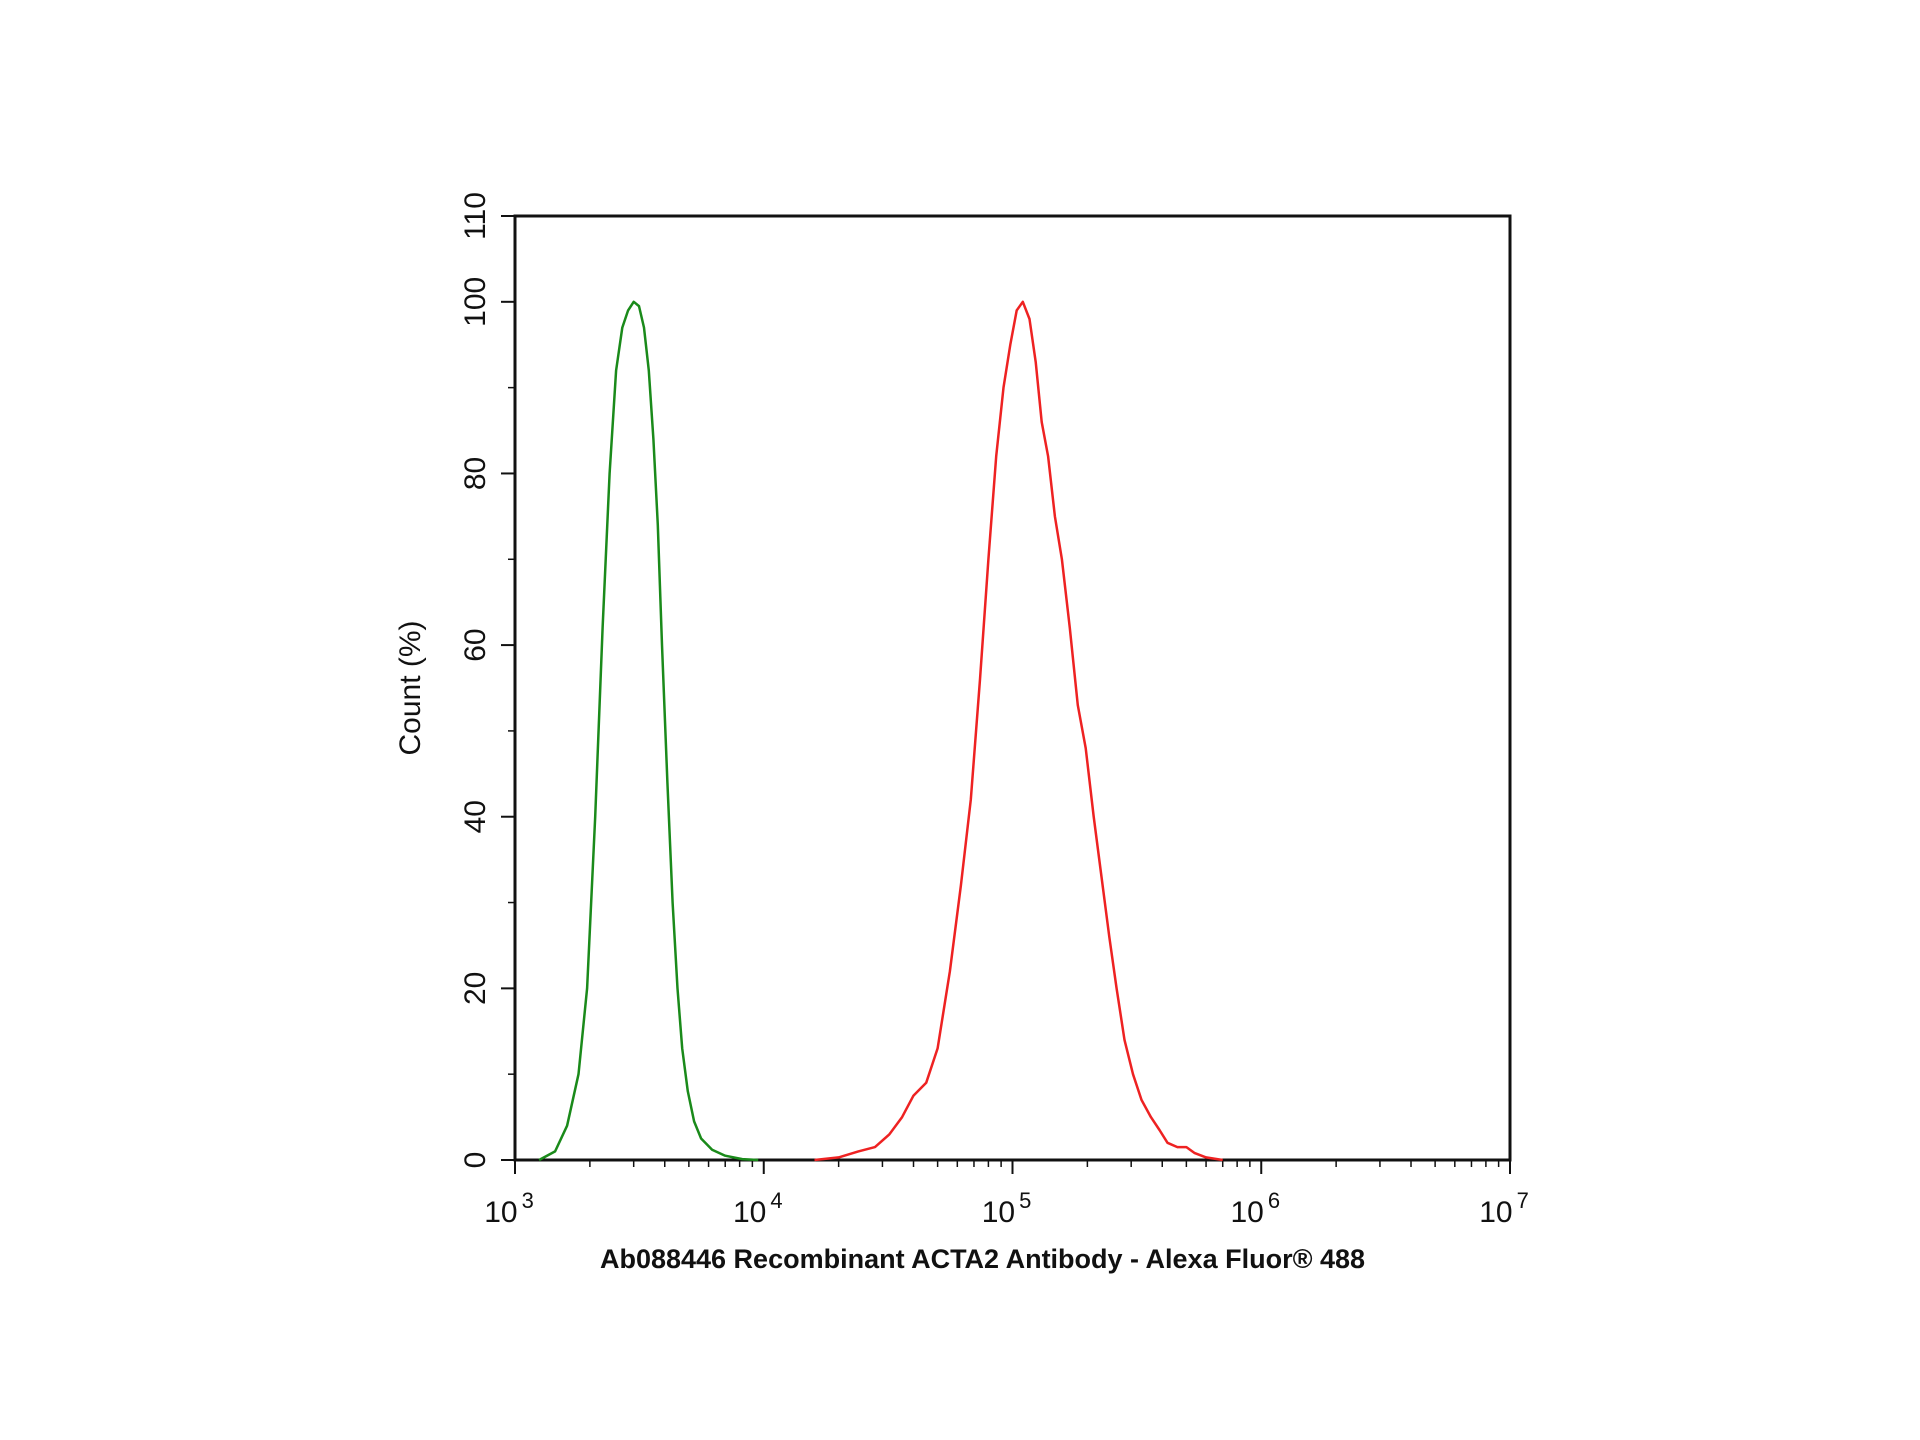 The image size is (1920, 1440). What do you see at coordinates (475, 988) in the screenshot?
I see `y-tick-label: 20` at bounding box center [475, 988].